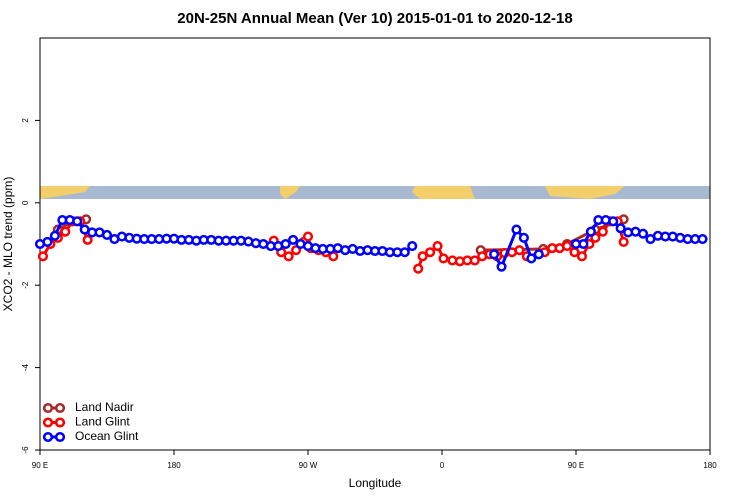 This screenshot has width=750, height=500. Describe the element at coordinates (104, 407) in the screenshot. I see `legend-label: Land Nadir` at that location.